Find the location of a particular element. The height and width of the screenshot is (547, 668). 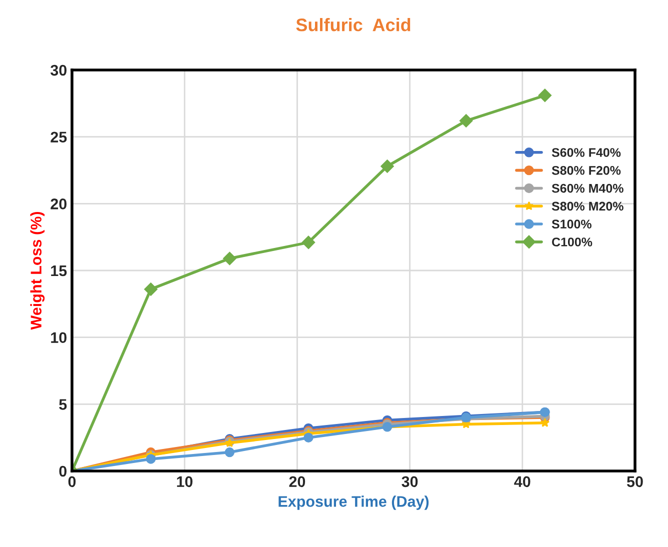

y-tick-label: 30 is located at coordinates (58, 70).